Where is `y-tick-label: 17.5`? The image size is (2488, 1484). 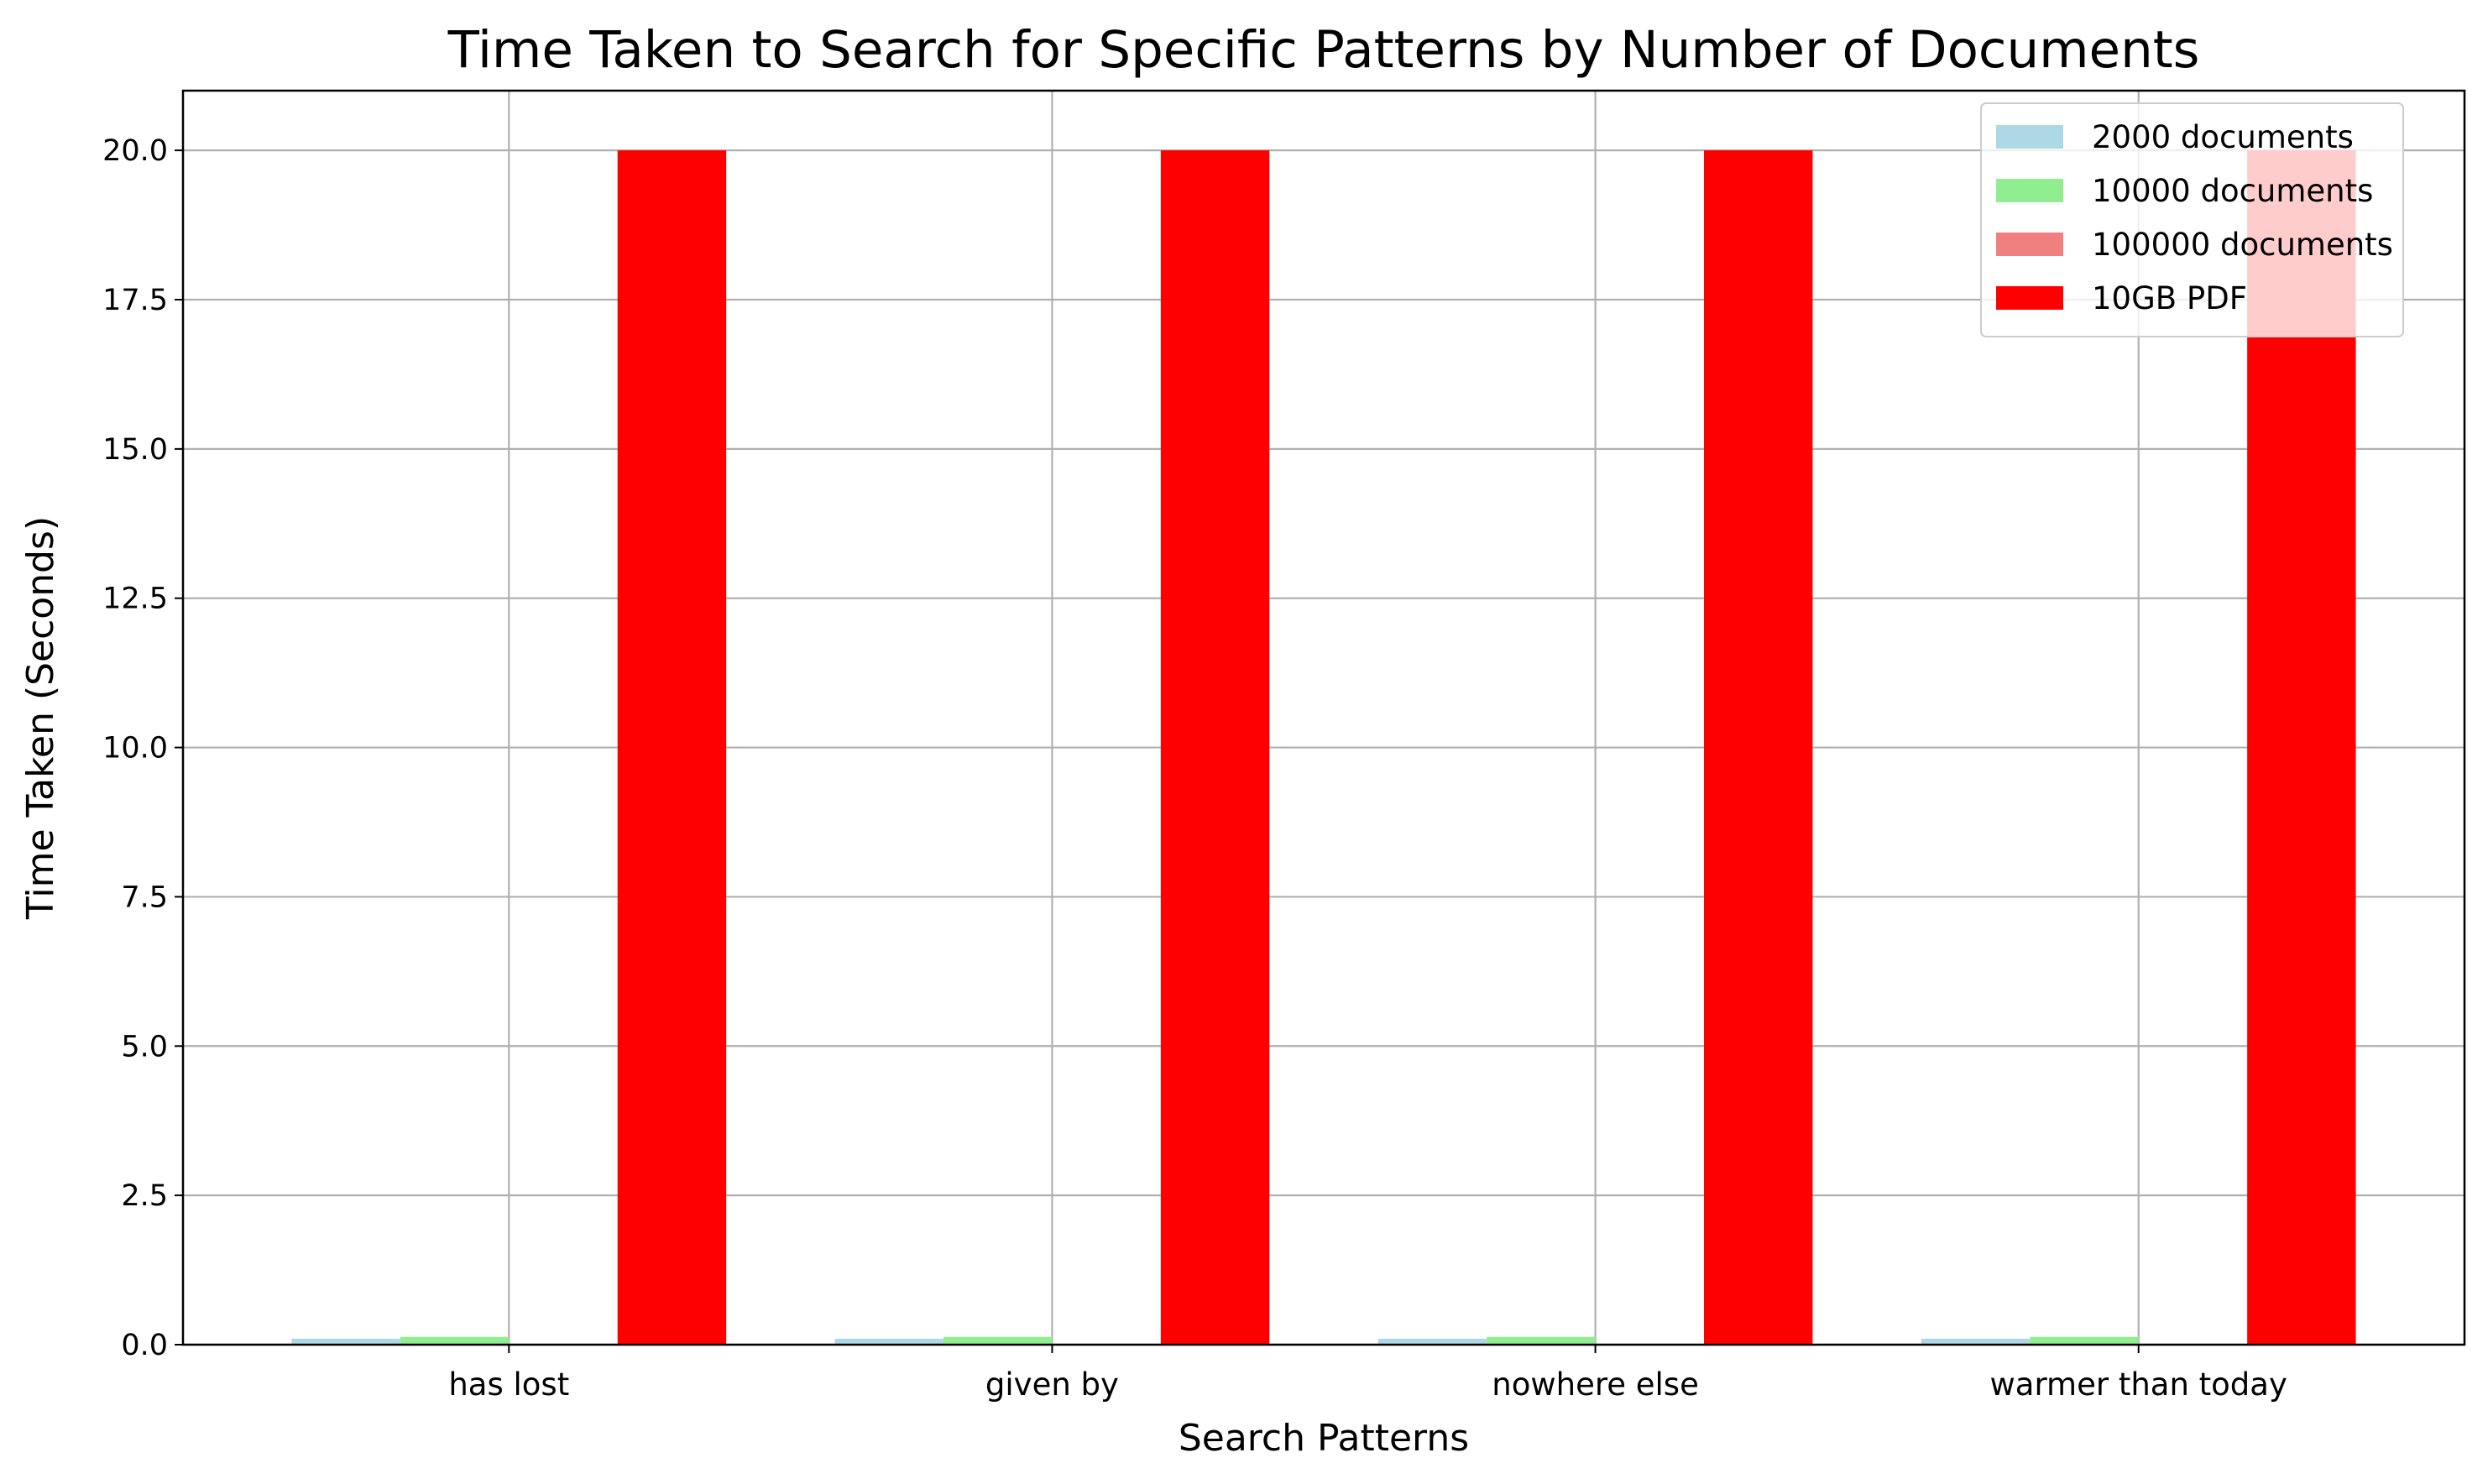
y-tick-label: 17.5 is located at coordinates (135, 300).